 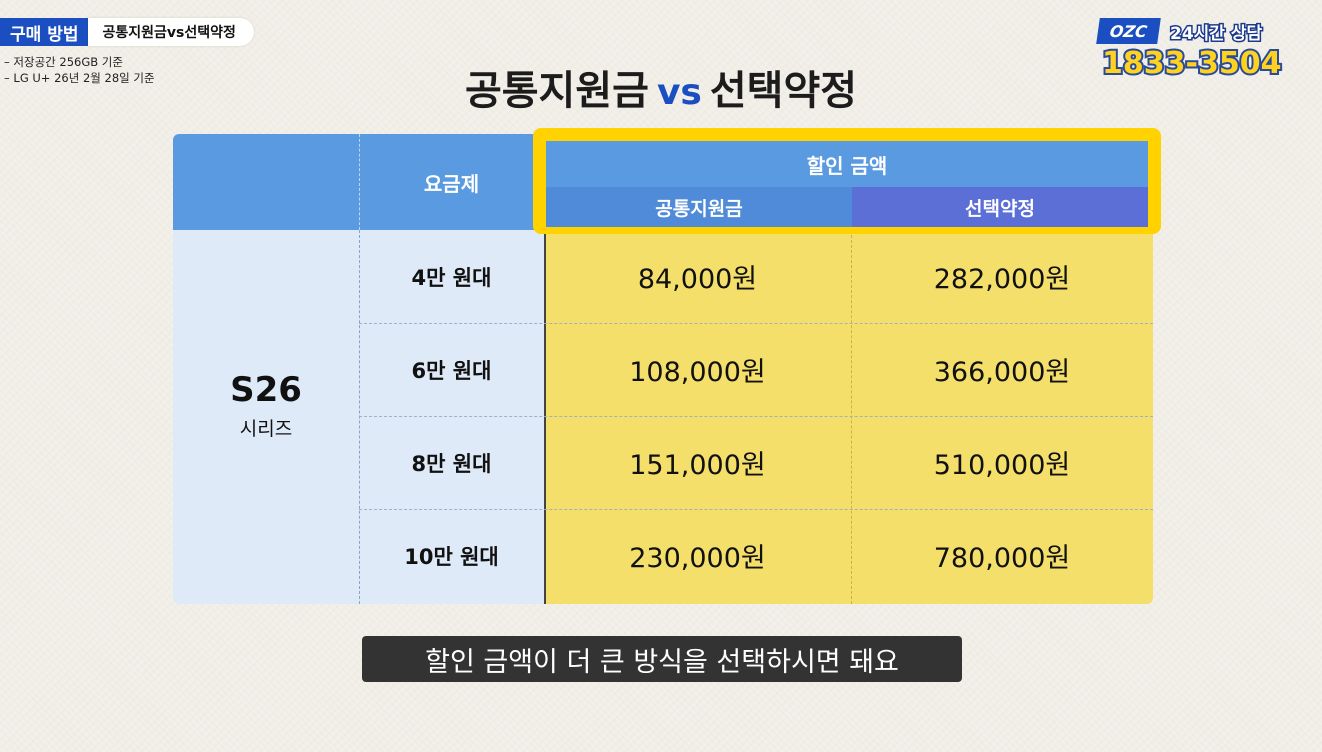 I want to click on brand-hours: 24시간 상담, so click(x=1215, y=33).